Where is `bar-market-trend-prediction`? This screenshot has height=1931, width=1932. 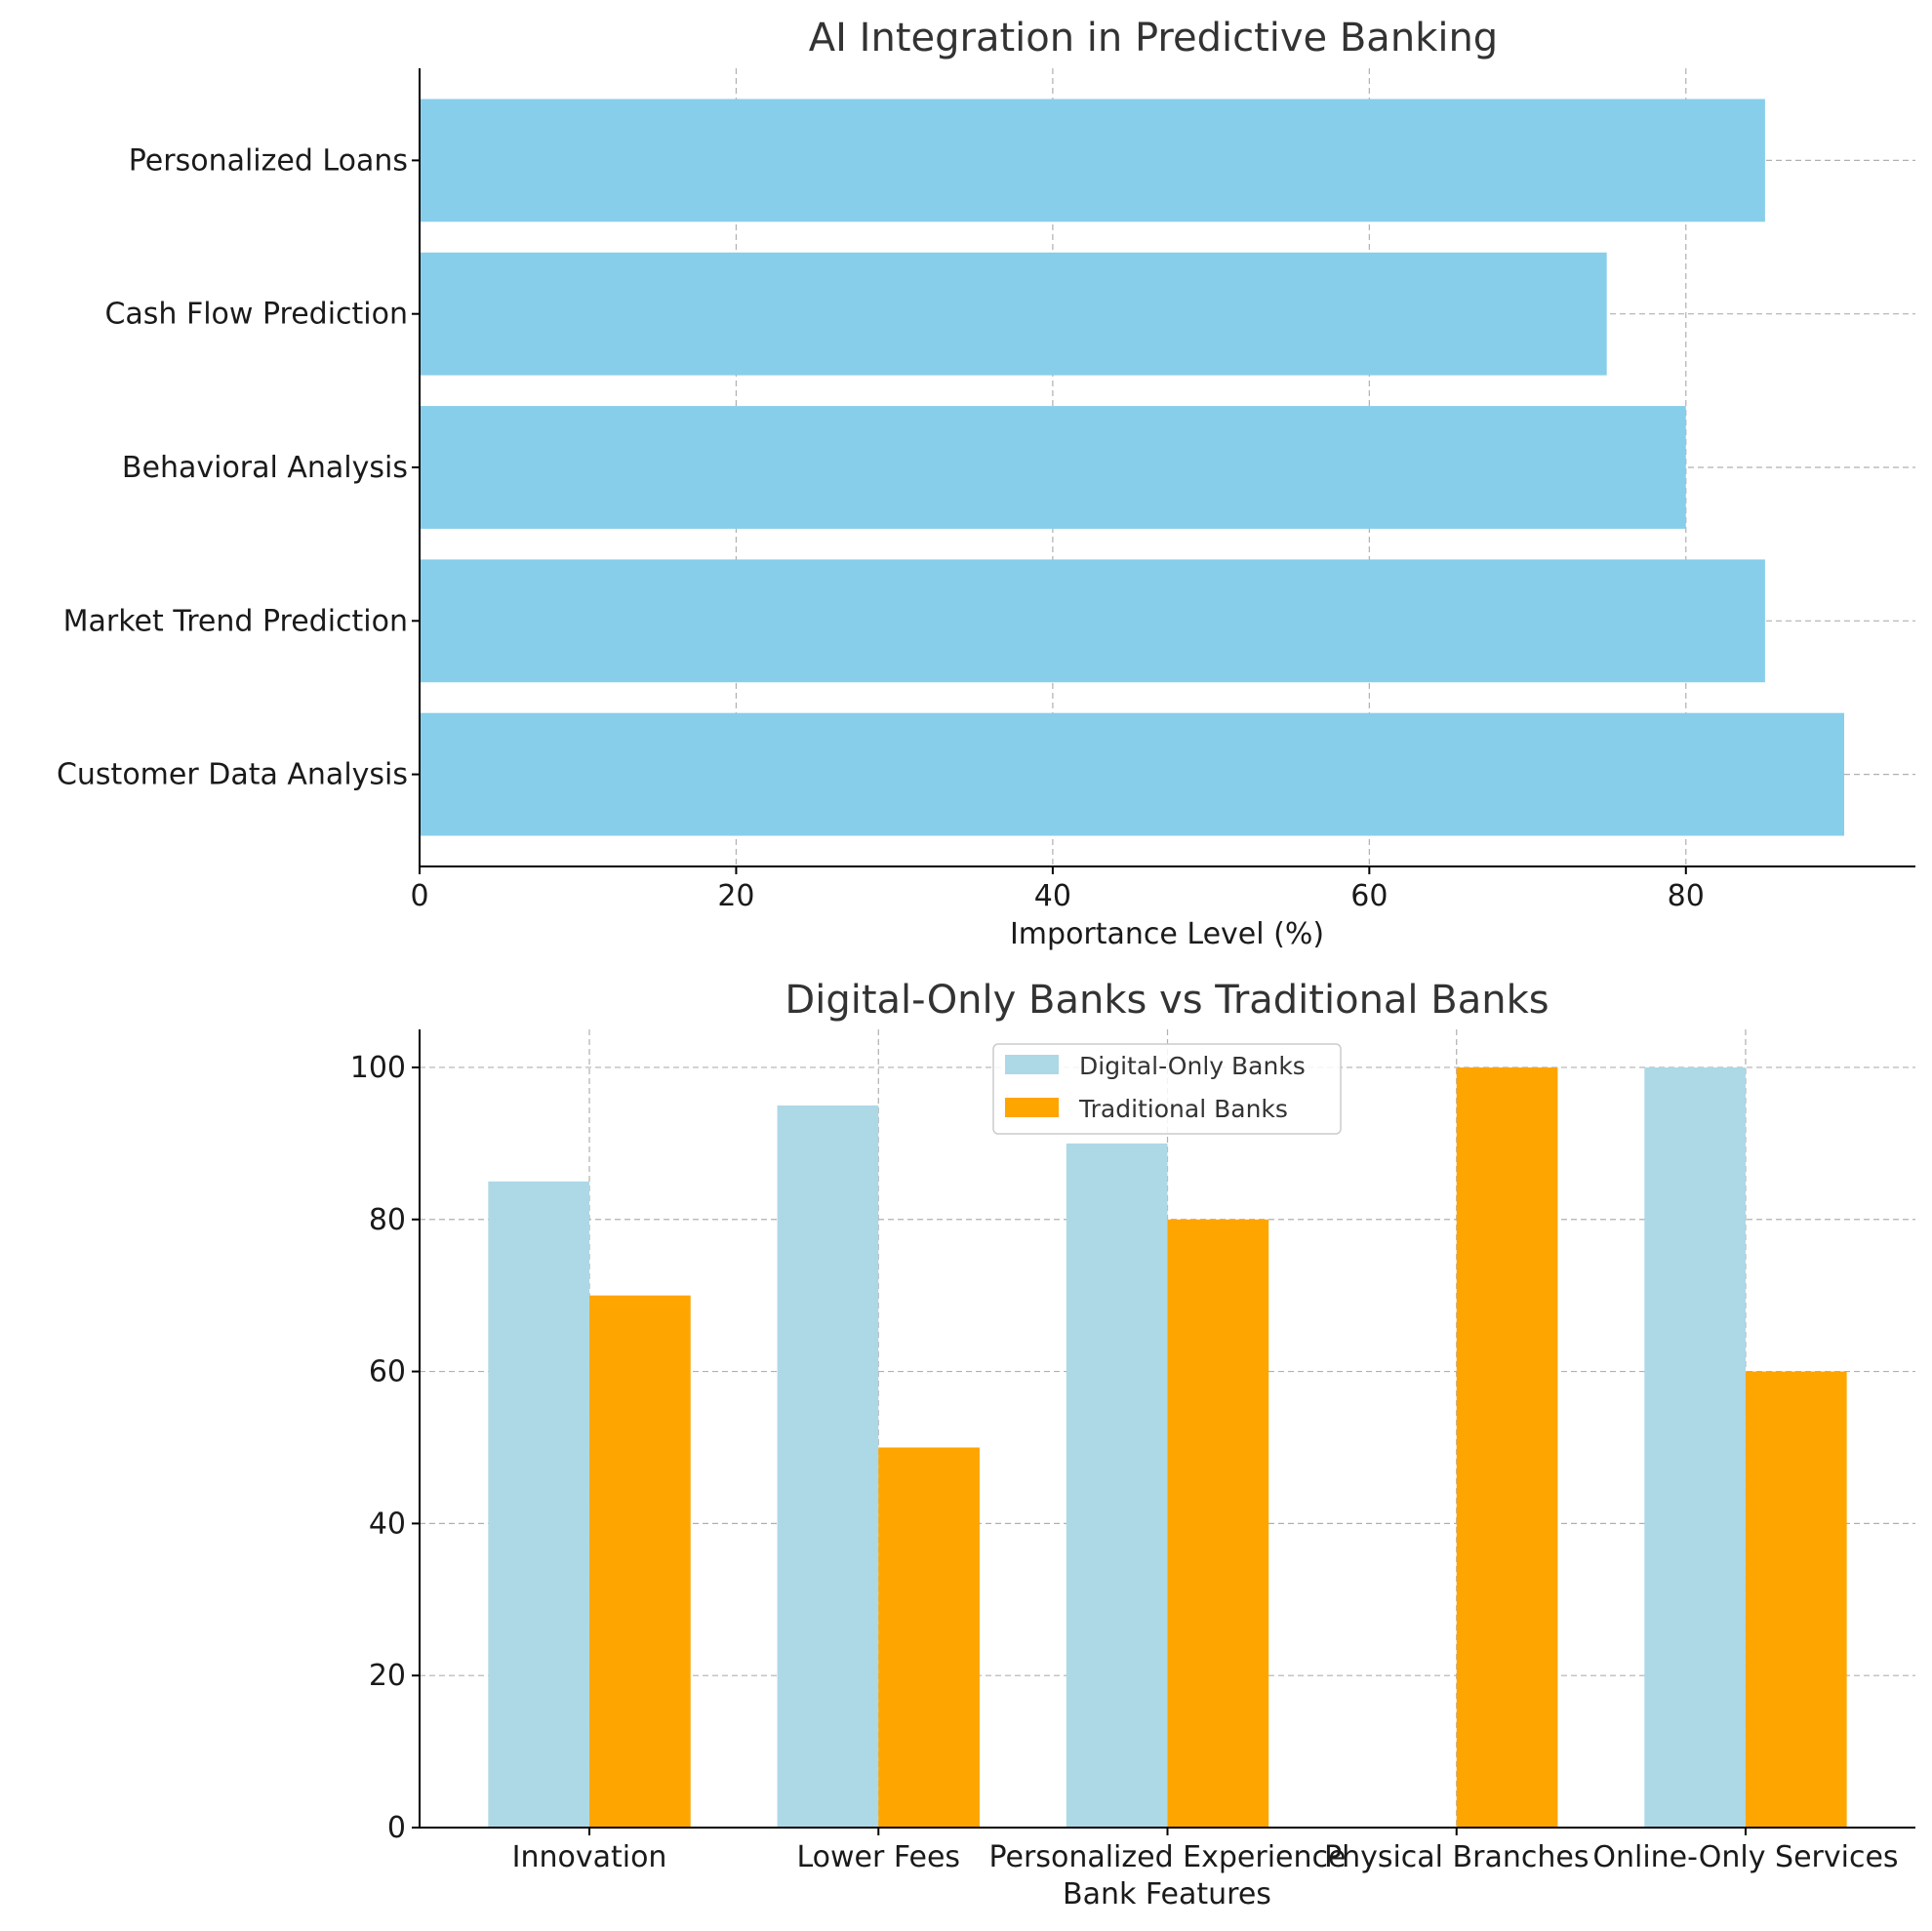
bar-market-trend-prediction is located at coordinates (1092, 621).